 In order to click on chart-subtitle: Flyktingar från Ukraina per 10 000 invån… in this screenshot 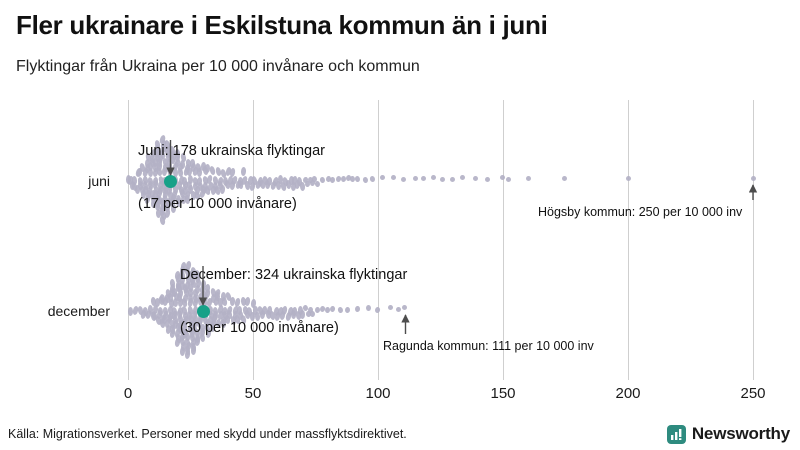, I will do `click(218, 66)`.